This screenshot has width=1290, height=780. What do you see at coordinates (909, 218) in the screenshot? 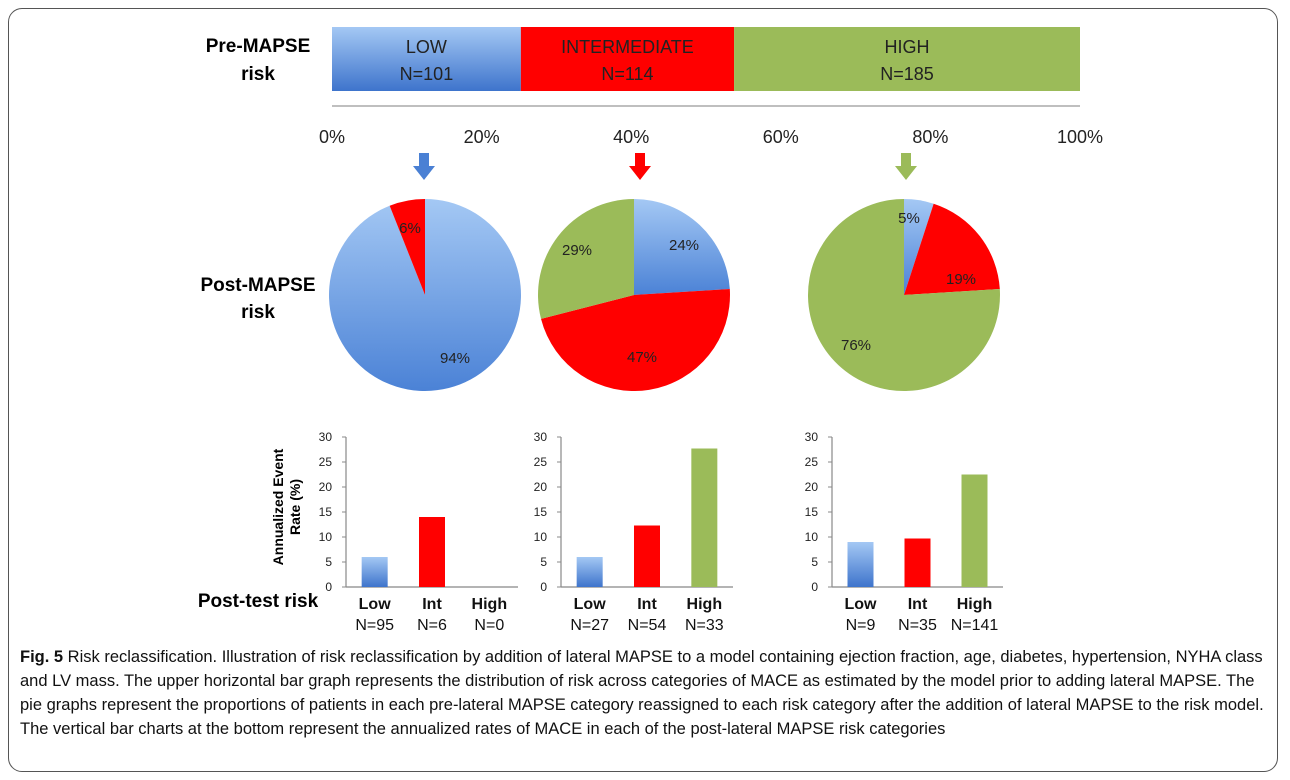
I see `pie-slice-label: 5%` at bounding box center [909, 218].